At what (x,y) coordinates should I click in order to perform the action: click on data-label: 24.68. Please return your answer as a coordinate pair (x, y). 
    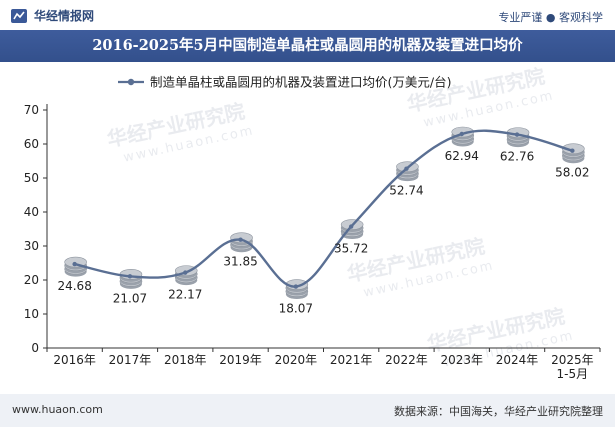
    Looking at the image, I should click on (74, 286).